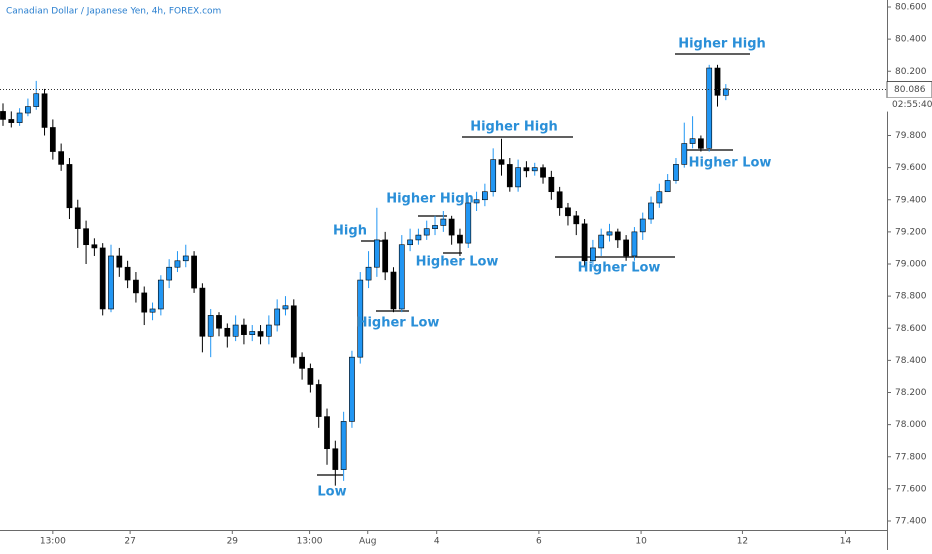 This screenshot has width=932, height=554. What do you see at coordinates (437, 542) in the screenshot?
I see `x-tick-label: 4` at bounding box center [437, 542].